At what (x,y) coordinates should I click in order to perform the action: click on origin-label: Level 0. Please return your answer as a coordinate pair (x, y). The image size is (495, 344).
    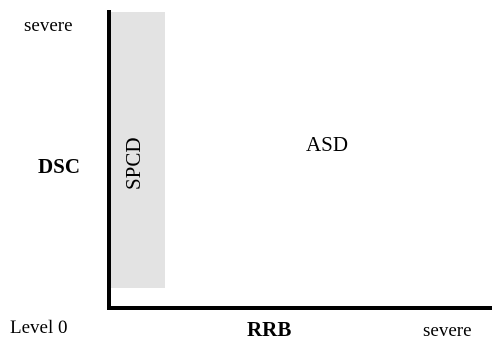
    Looking at the image, I should click on (39, 327).